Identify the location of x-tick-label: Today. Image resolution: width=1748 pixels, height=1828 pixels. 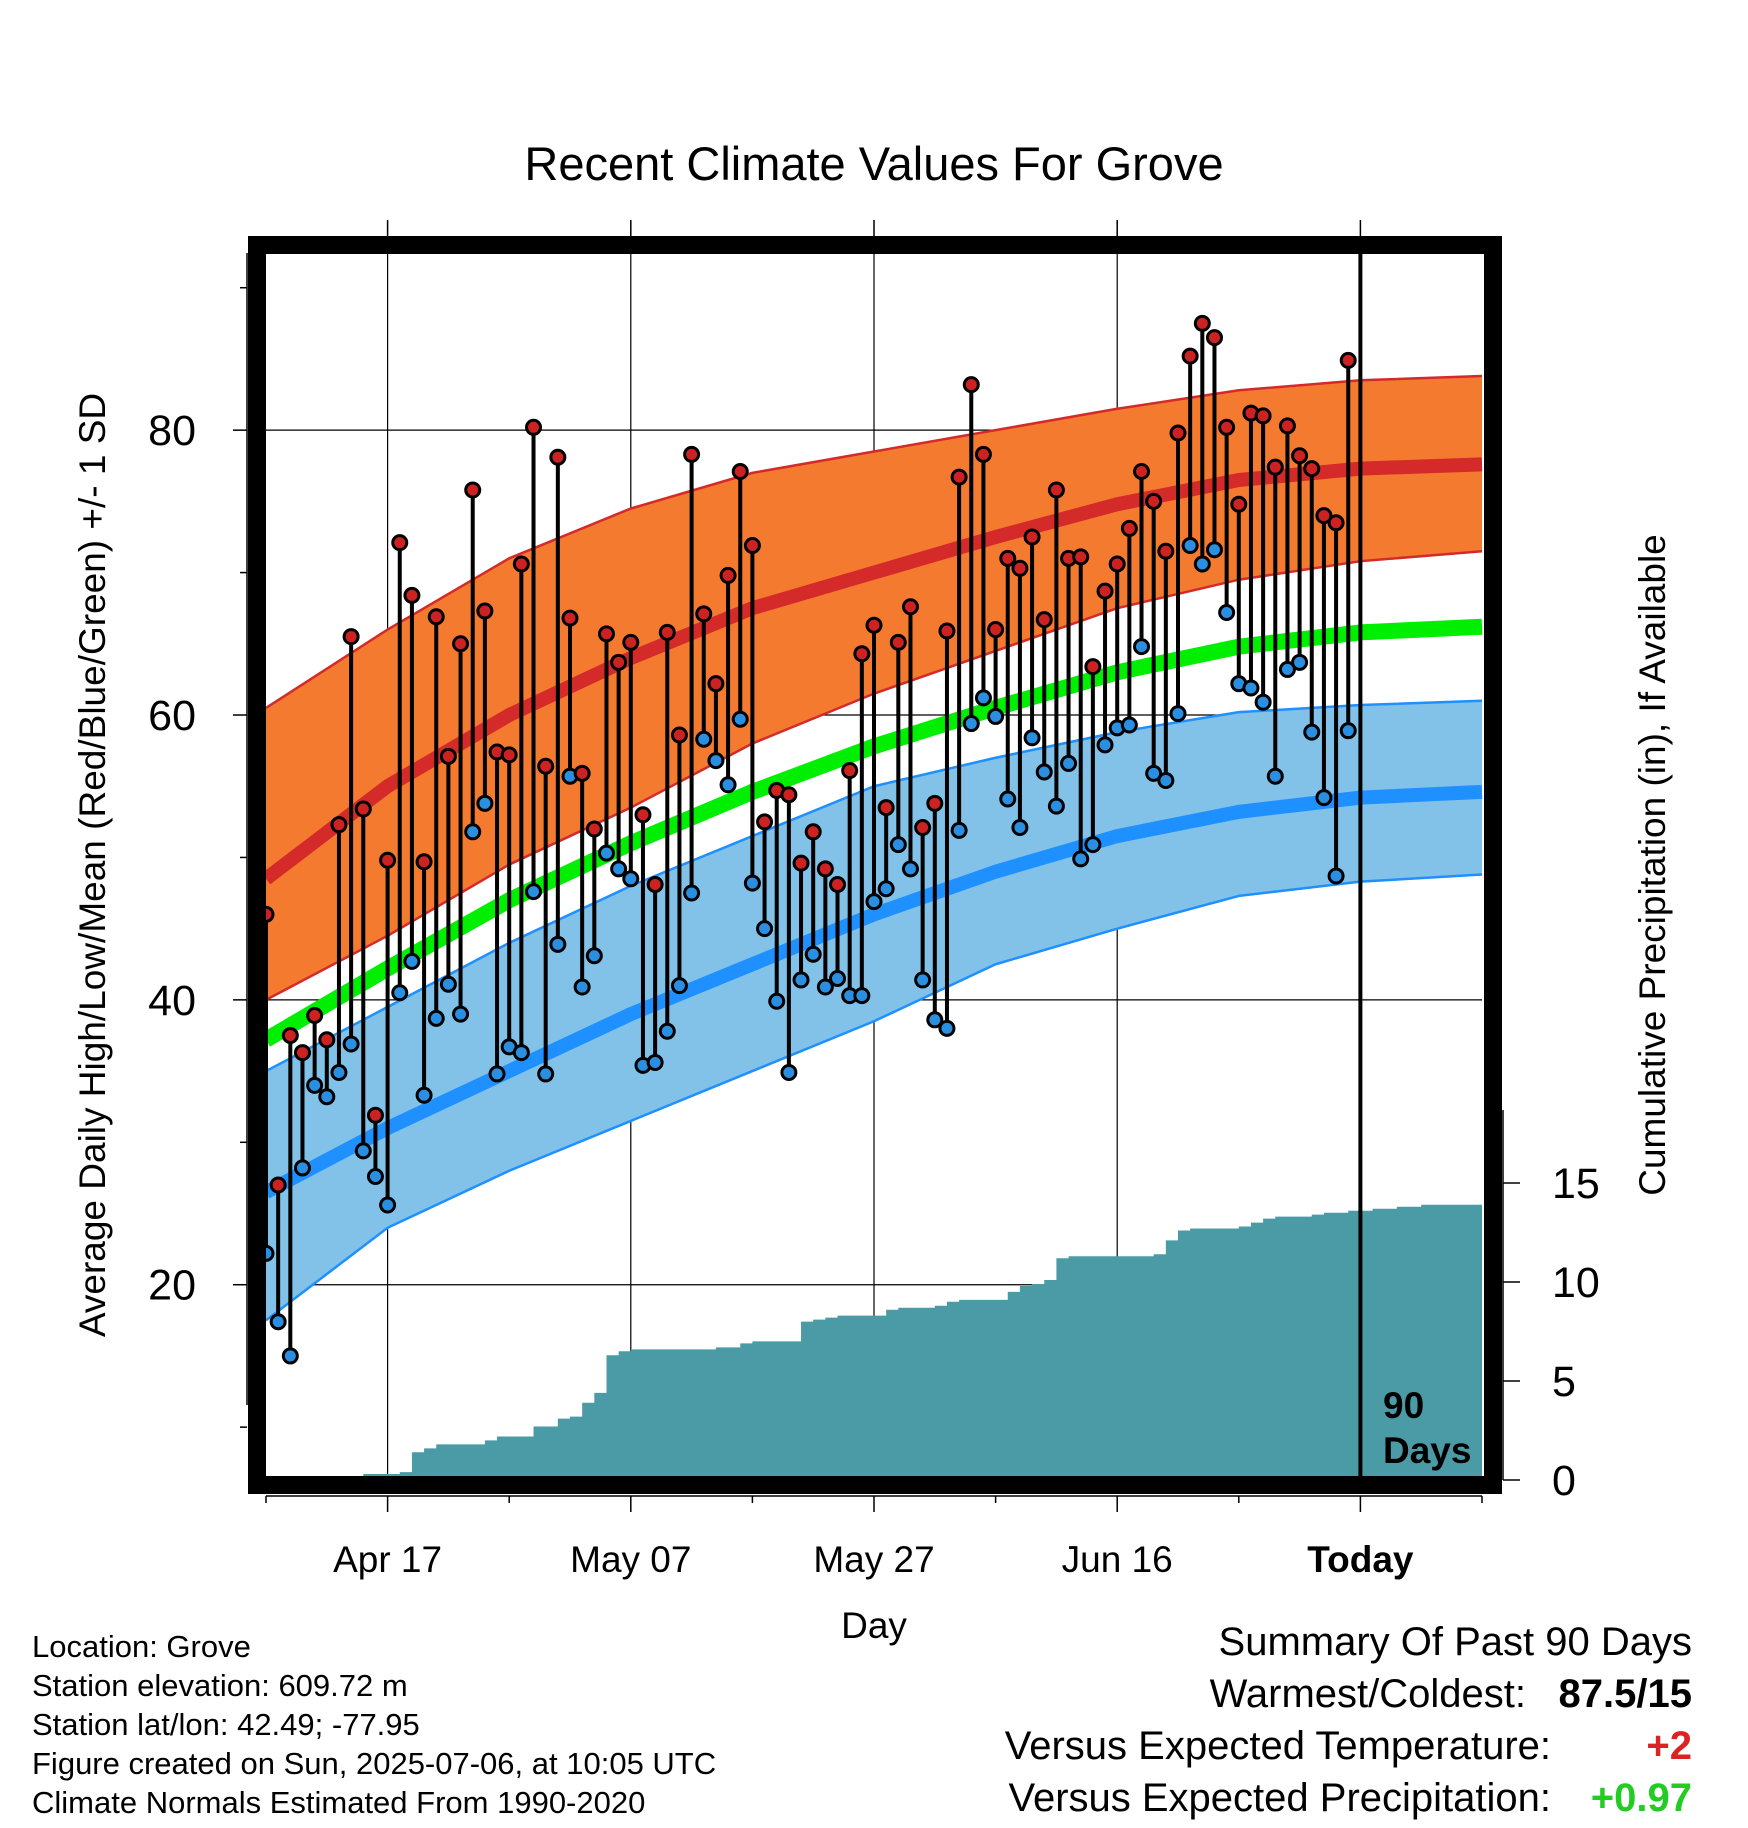
(1360, 1559).